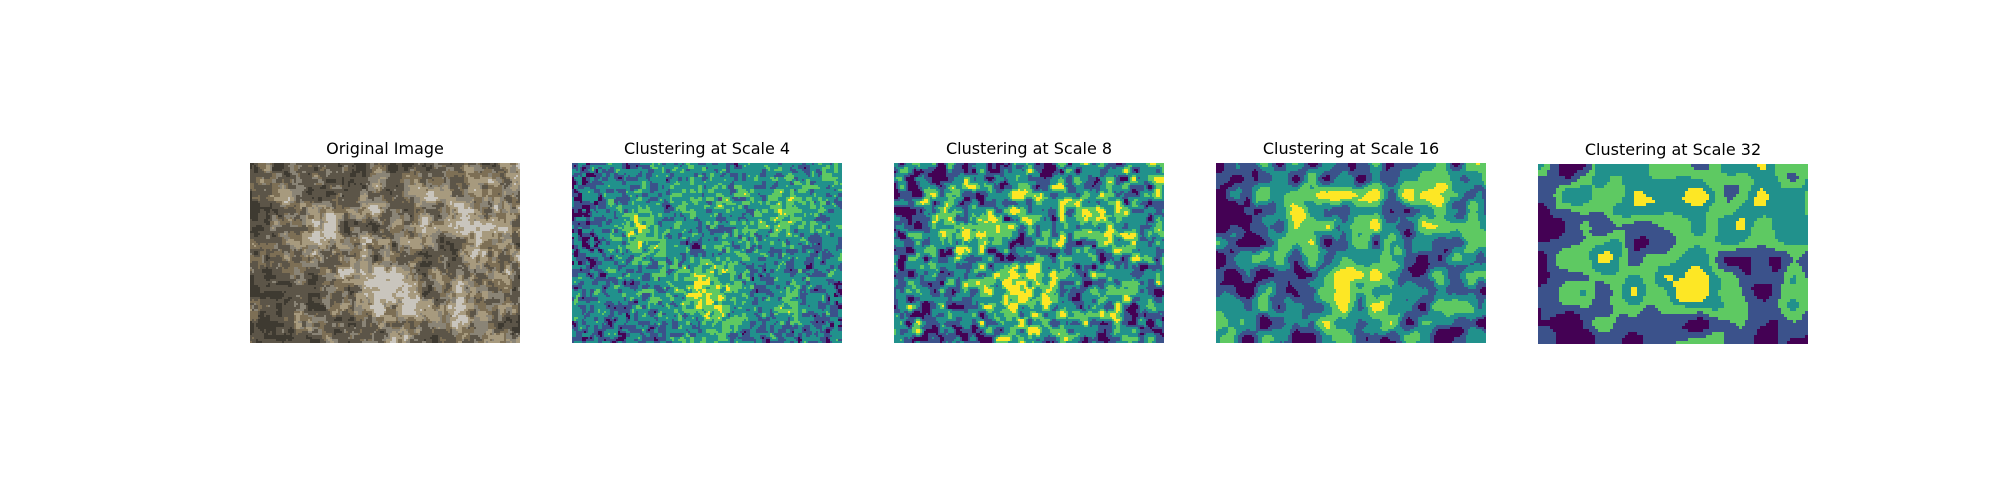 Image resolution: width=2000 pixels, height=500 pixels. What do you see at coordinates (1029, 148) in the screenshot?
I see `panel-title: Clustering at Scale 8` at bounding box center [1029, 148].